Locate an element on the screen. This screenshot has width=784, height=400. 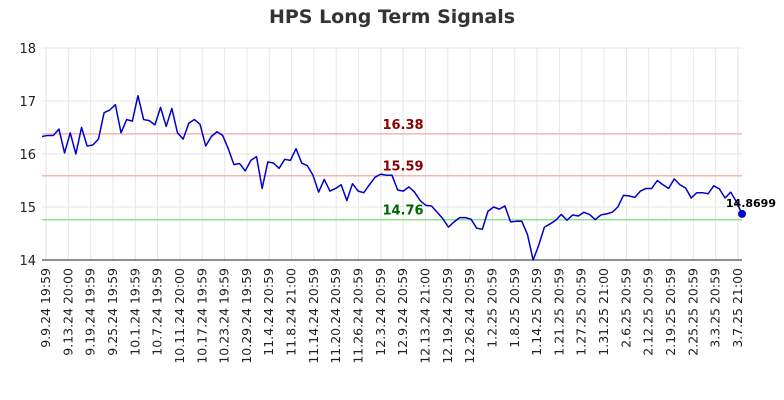
y-tick-label: 14 is located at coordinates (27, 261).